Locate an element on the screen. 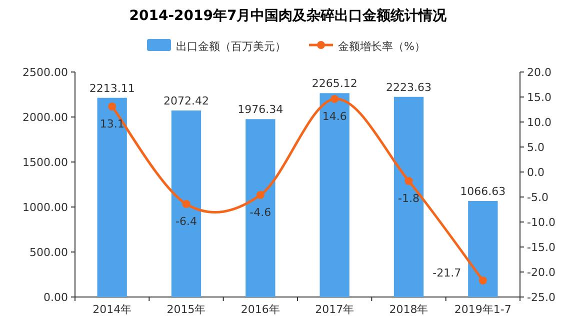  data-label: -1.8 is located at coordinates (409, 198).